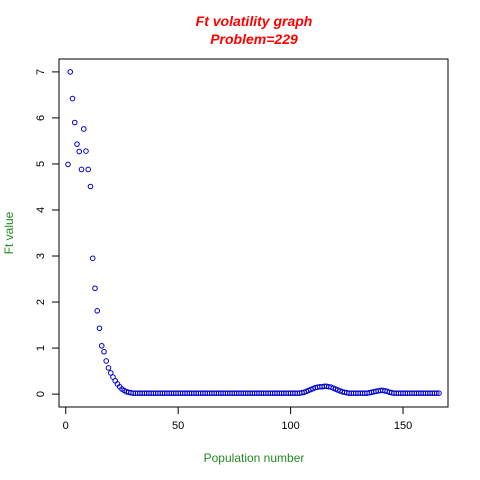  I want to click on x-tick-label: 50, so click(178, 426).